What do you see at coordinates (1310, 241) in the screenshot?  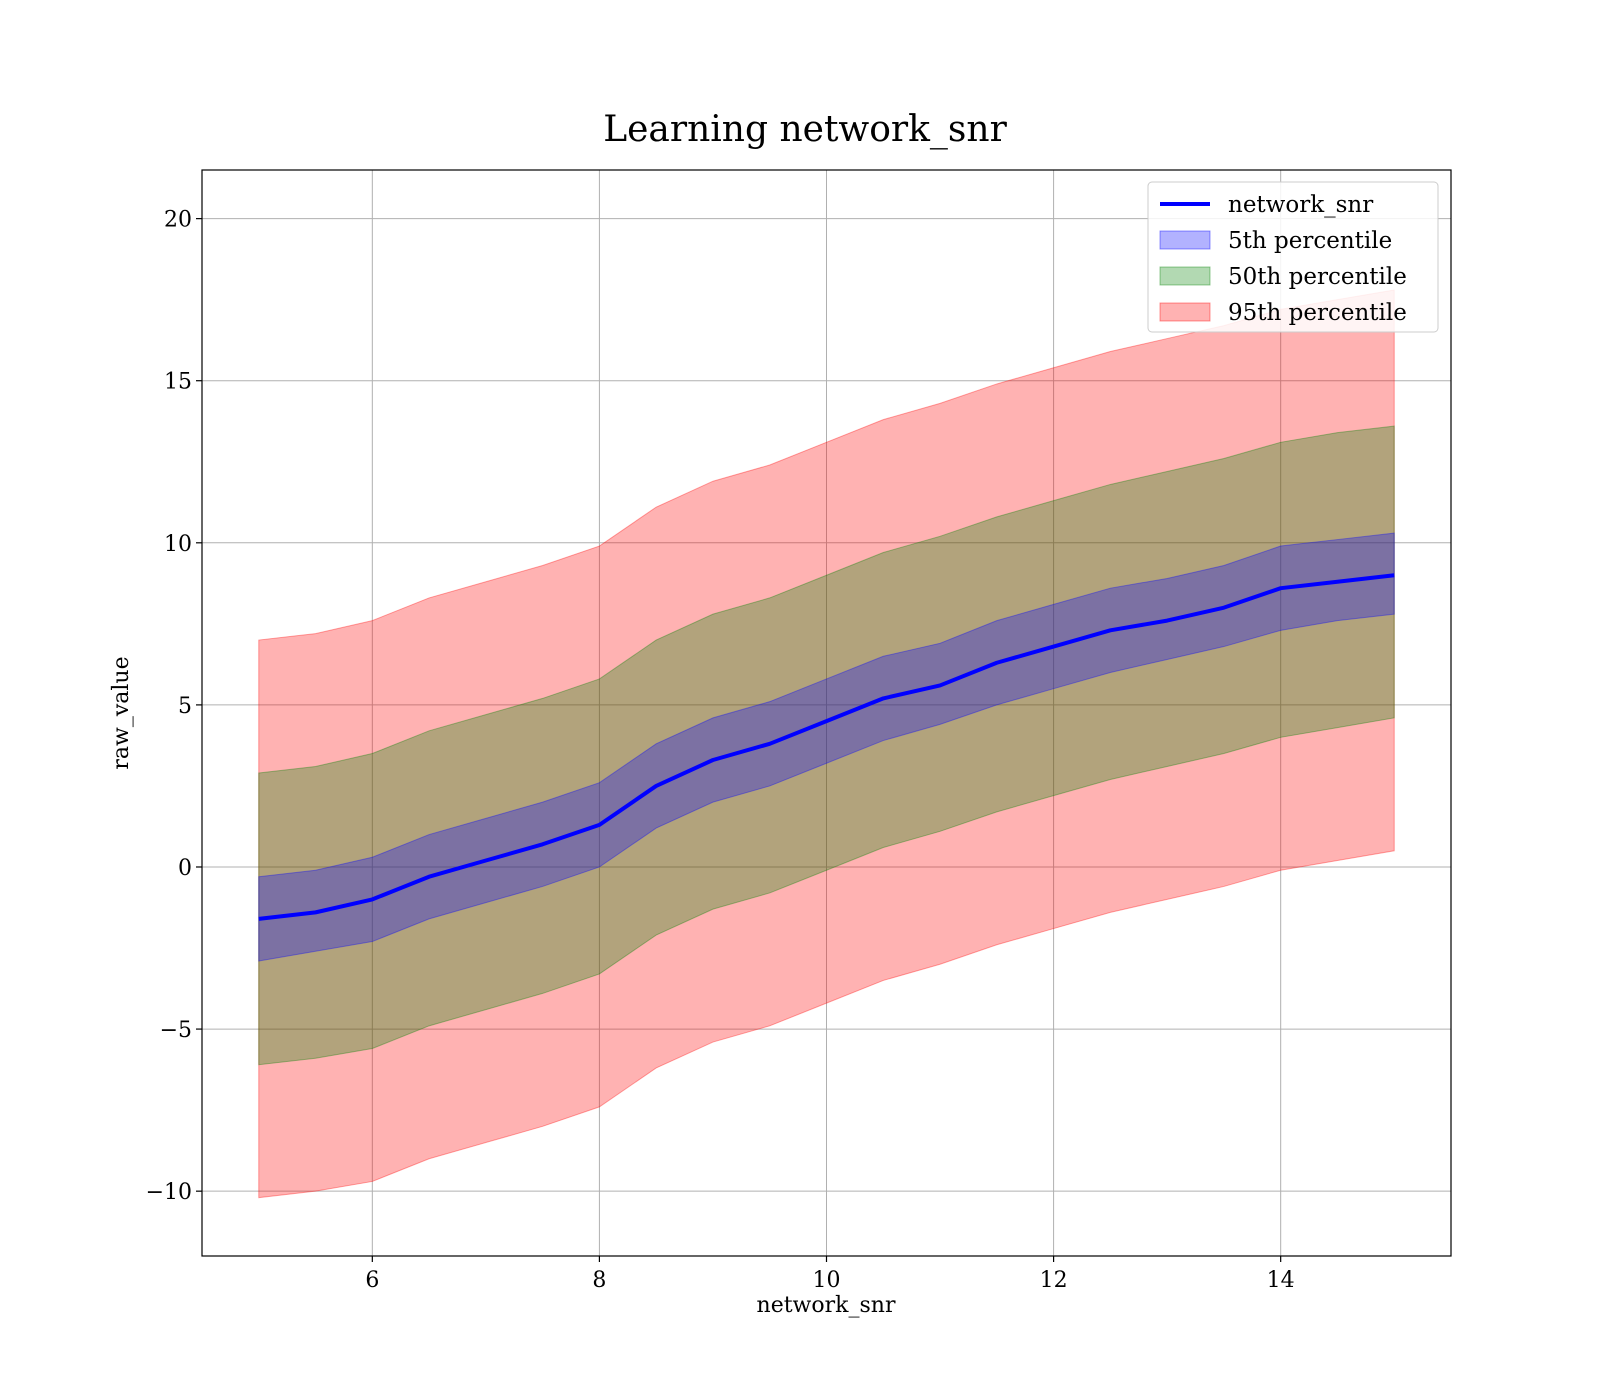 I see `legend-entry-label: 5th percentile` at bounding box center [1310, 241].